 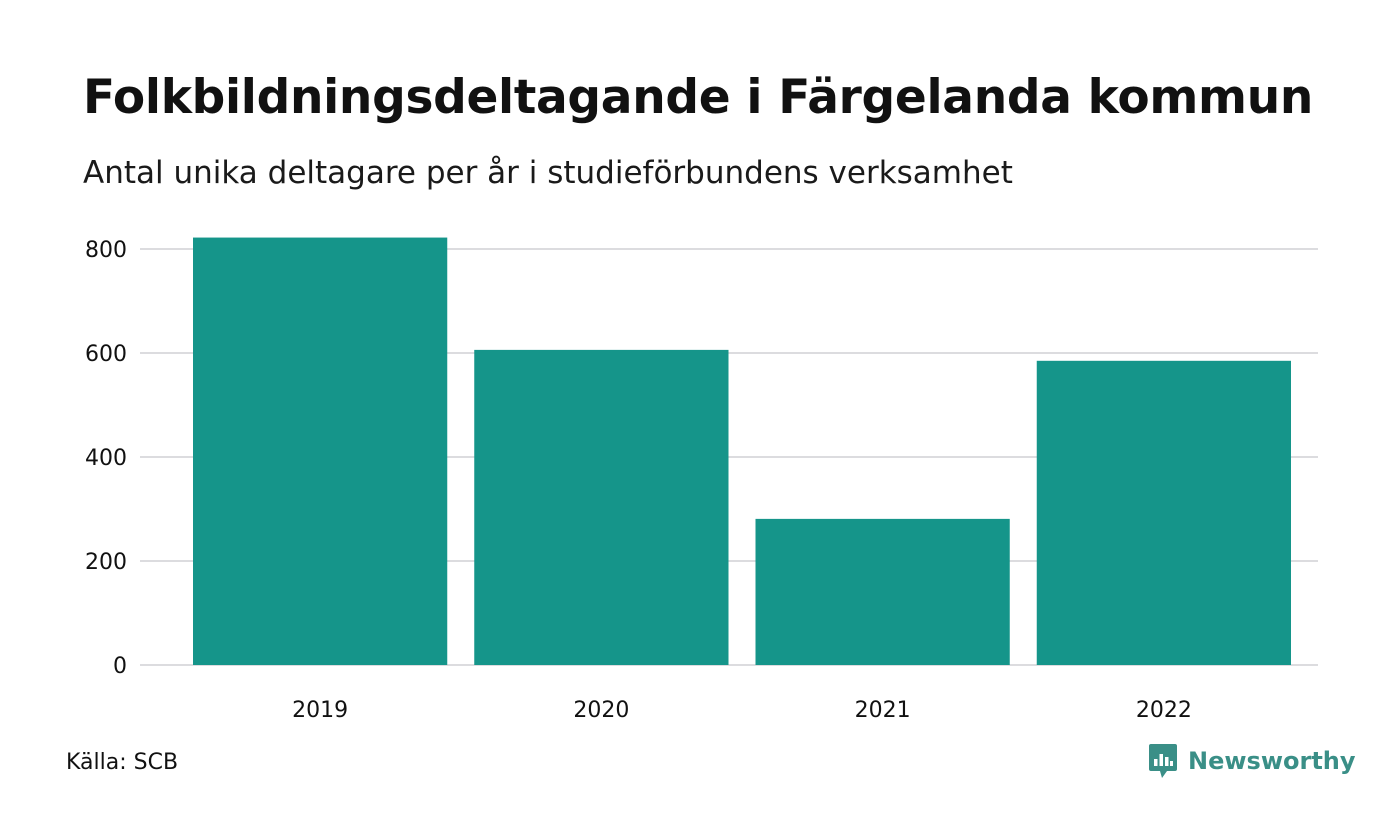 I want to click on bar-chart-speech-bubble-icon, so click(x=1163, y=761).